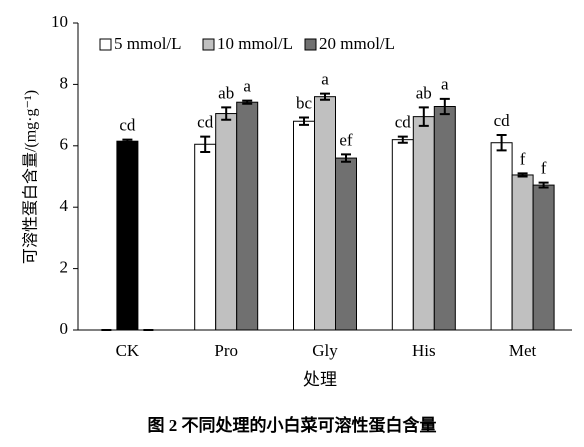  Describe the element at coordinates (357, 43) in the screenshot. I see `legend-label: 20 mmol/L` at that location.